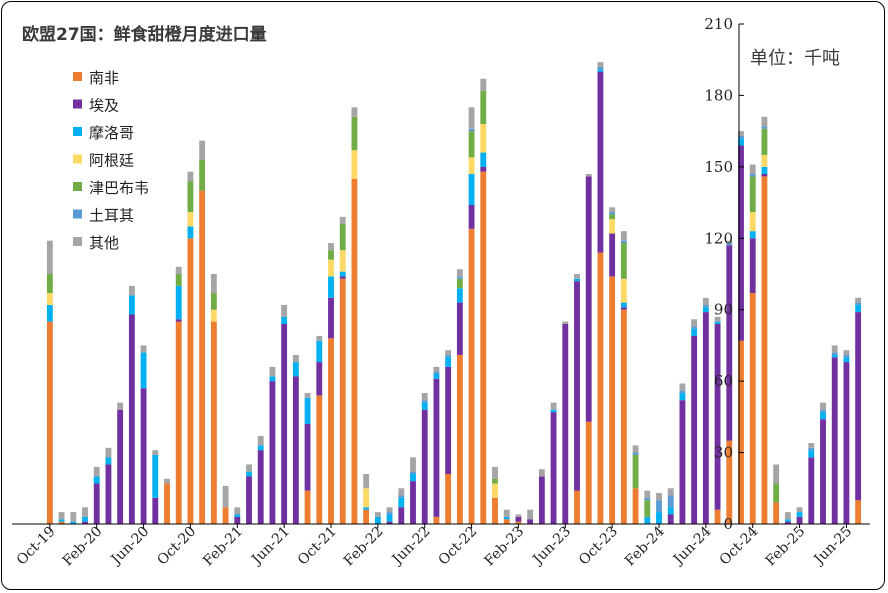  Describe the element at coordinates (598, 546) in the screenshot. I see `x-tick-label-Oct-23: Oct-23` at that location.